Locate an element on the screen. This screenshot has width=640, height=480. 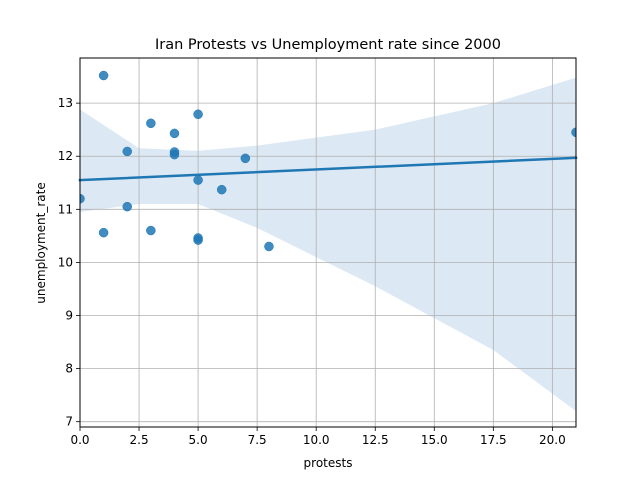
regression-line is located at coordinates (328, 169).